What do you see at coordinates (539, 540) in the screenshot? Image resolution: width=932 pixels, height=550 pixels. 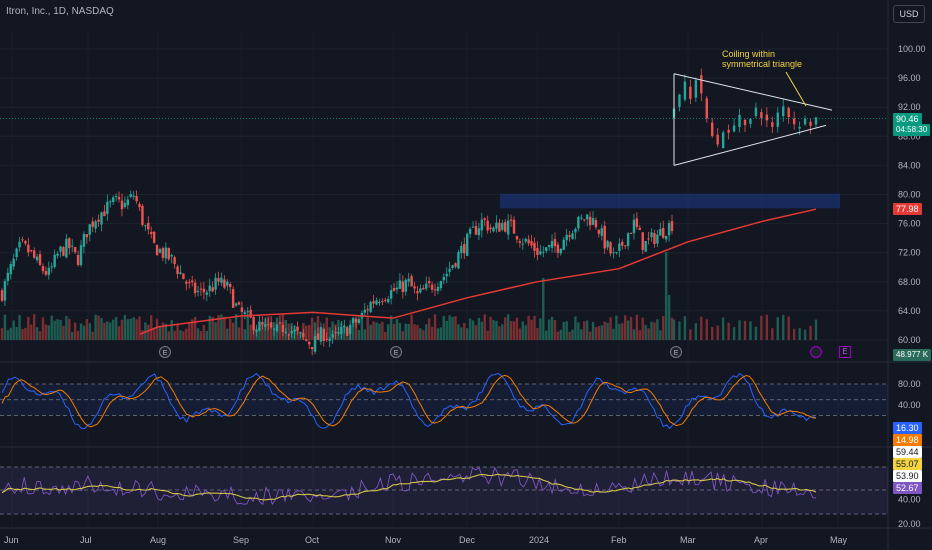 I see `time-tick-label: 2024` at bounding box center [539, 540].